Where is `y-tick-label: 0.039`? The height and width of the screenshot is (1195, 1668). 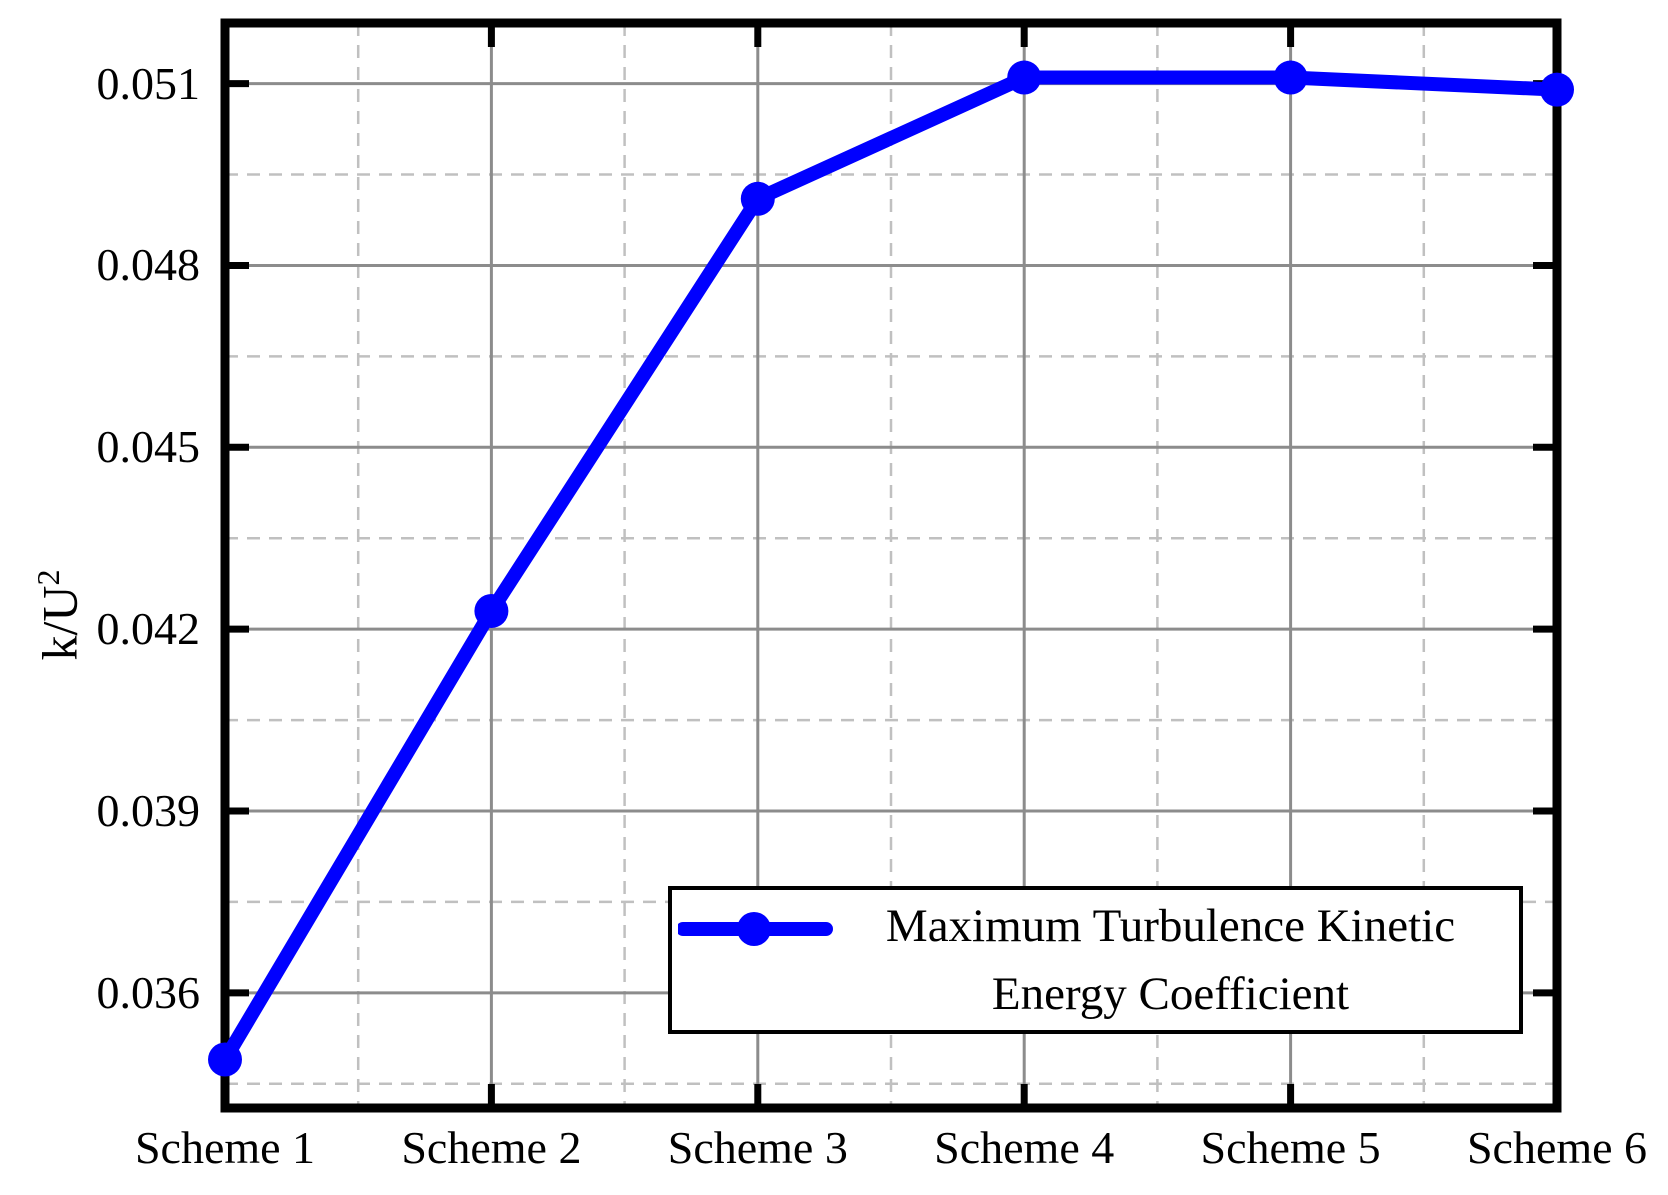
y-tick-label: 0.039 is located at coordinates (148, 810).